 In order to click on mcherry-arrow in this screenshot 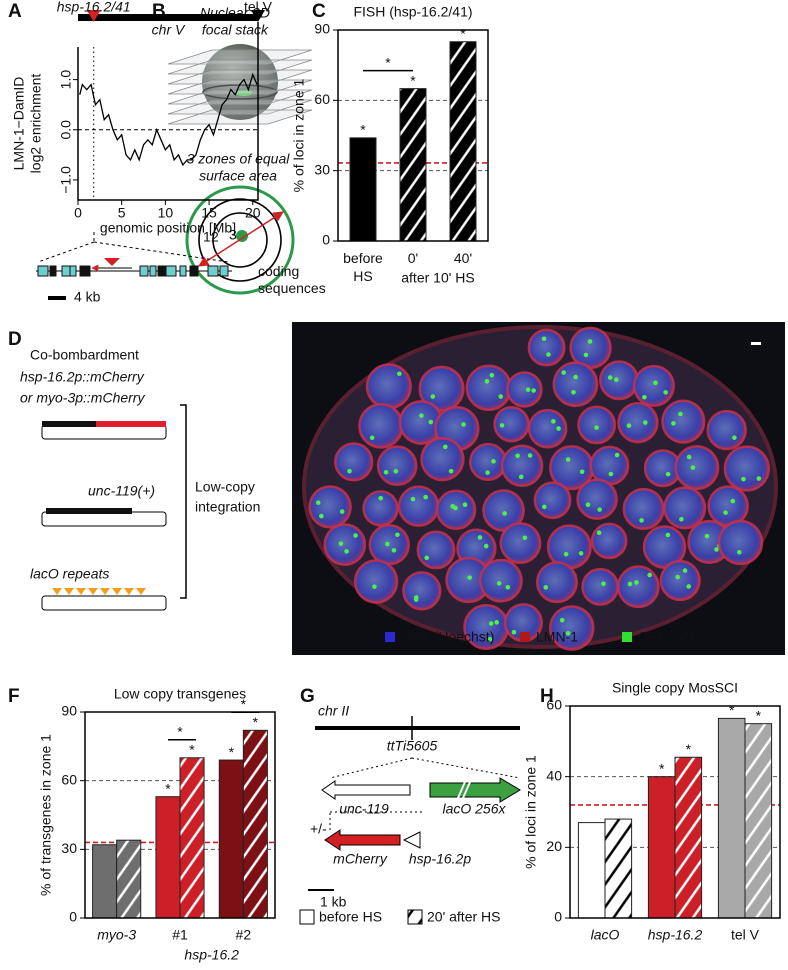, I will do `click(362, 840)`.